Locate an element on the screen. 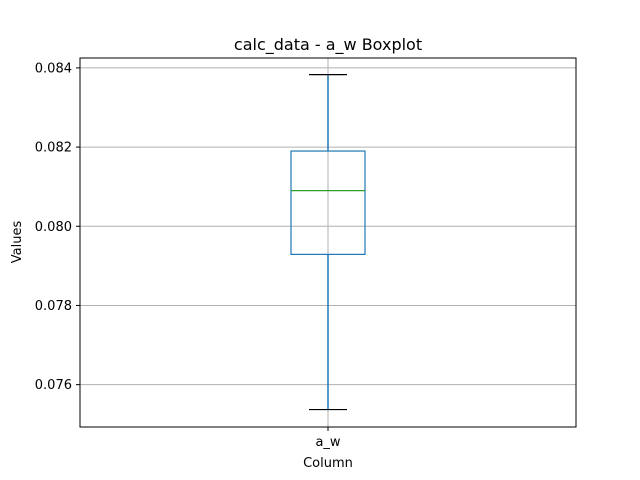 The image size is (640, 480). box-layer is located at coordinates (328, 242).